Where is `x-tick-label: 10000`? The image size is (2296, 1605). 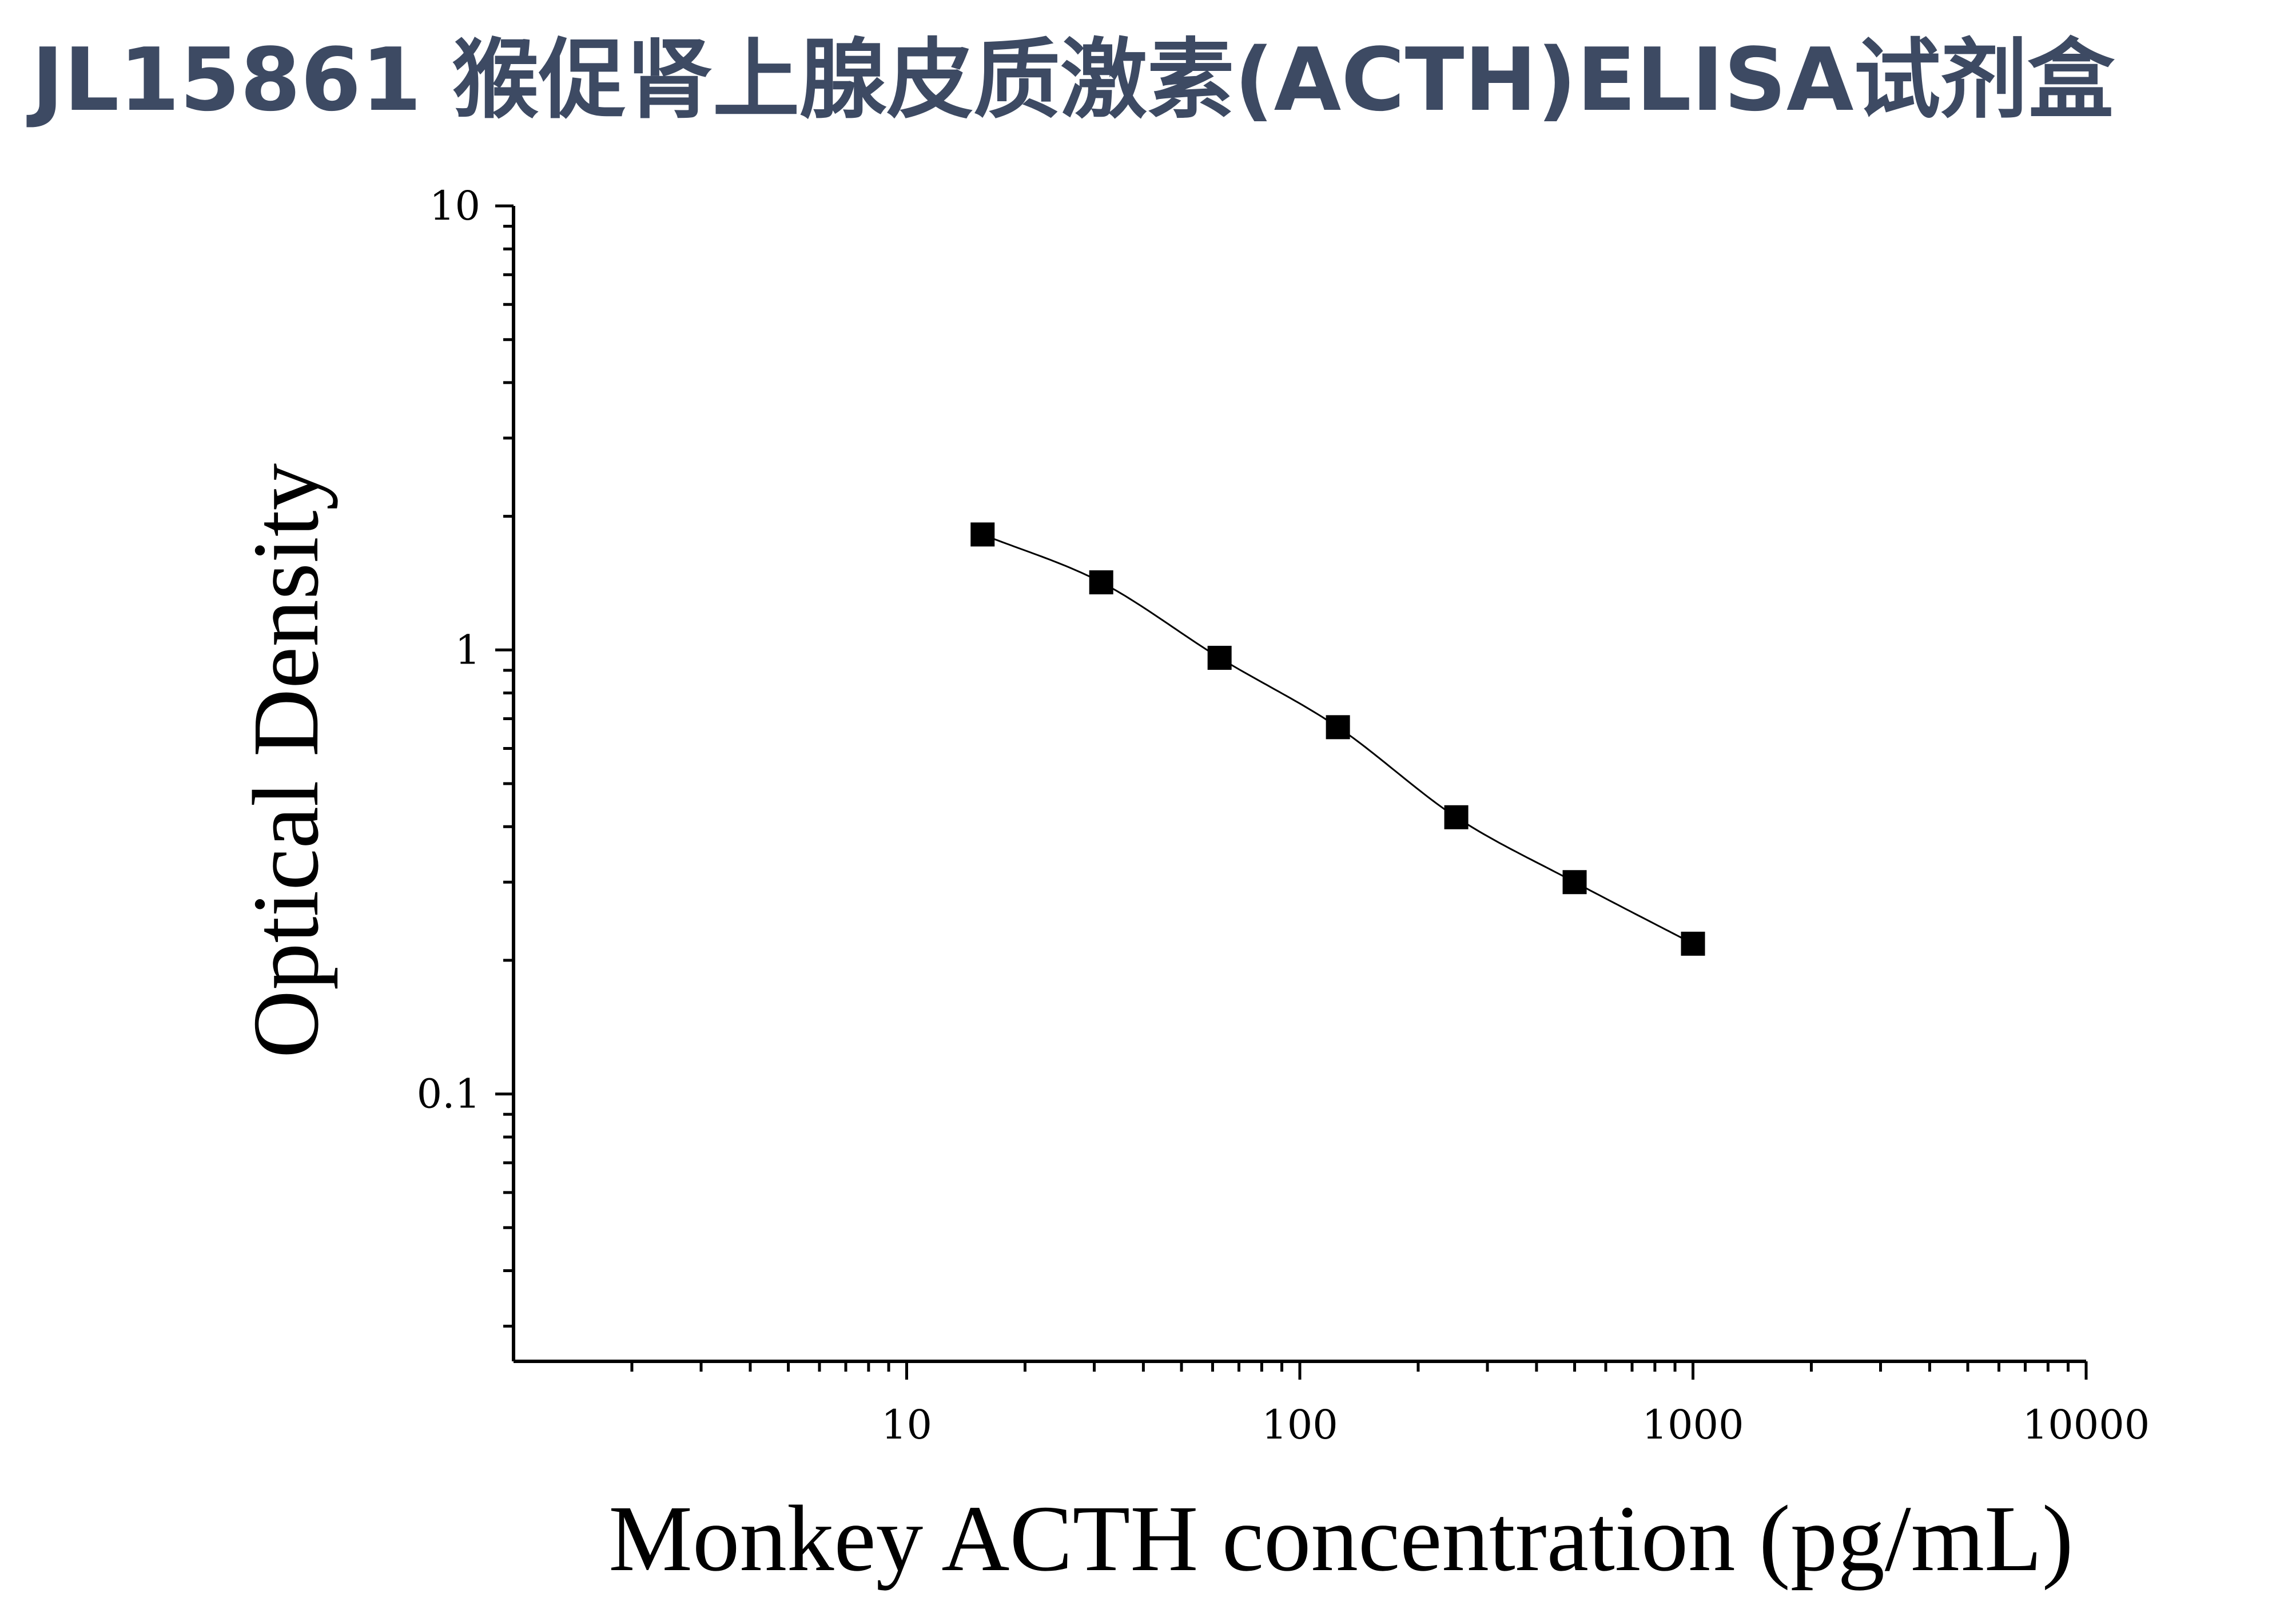 x-tick-label: 10000 is located at coordinates (2086, 1424).